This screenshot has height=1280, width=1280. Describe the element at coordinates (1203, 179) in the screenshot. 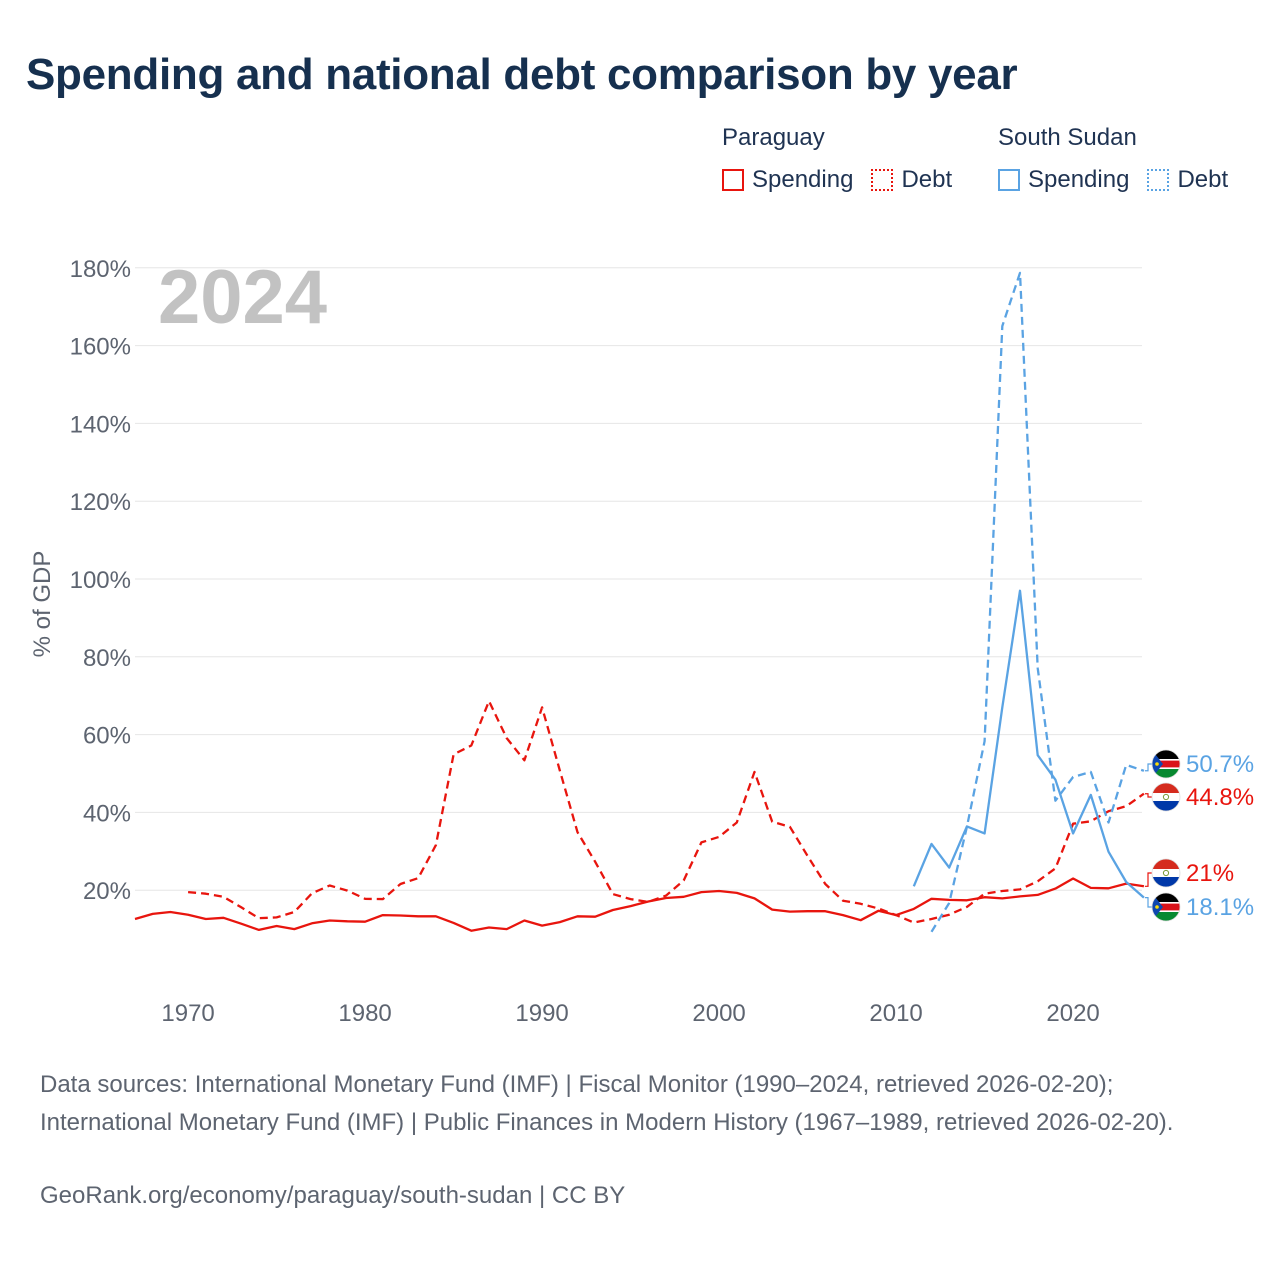

I see `legend-label-south-sudan-debt: Debt` at that location.